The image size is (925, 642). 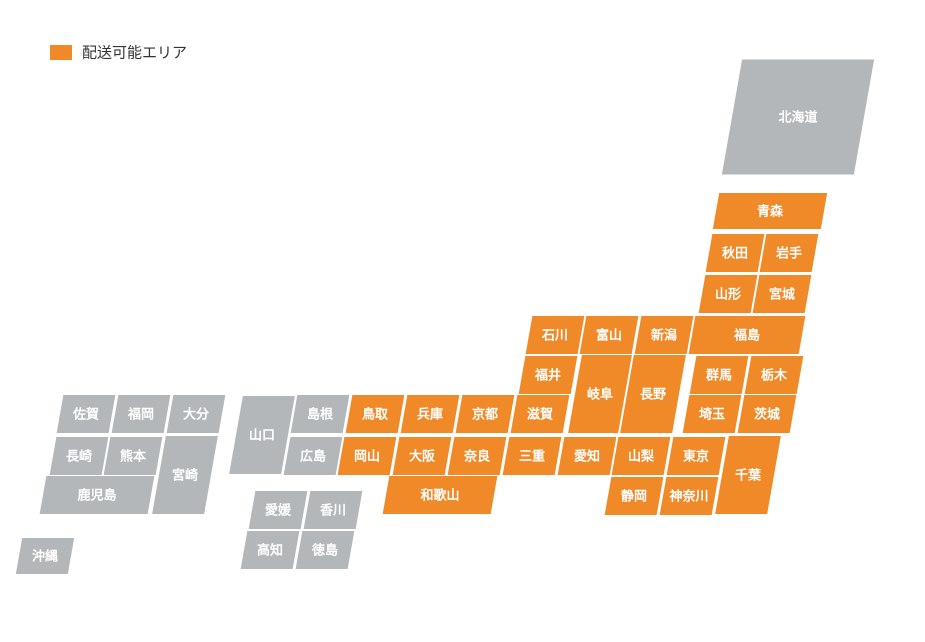 I want to click on prefecture-label: 青森, so click(x=770, y=212).